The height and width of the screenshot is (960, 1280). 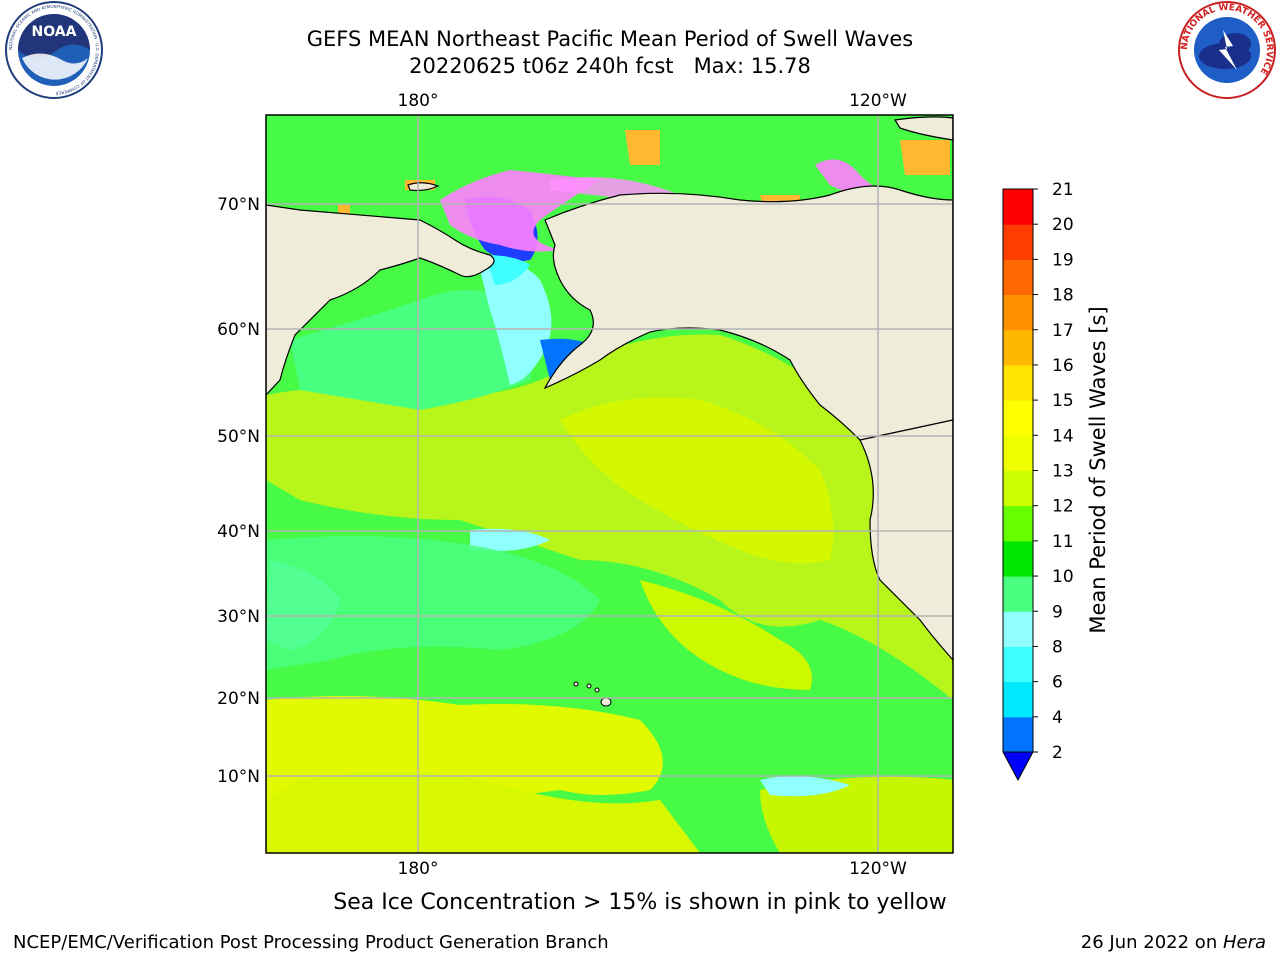 I want to click on colorbar-tick-label: 19, so click(x=1063, y=260).